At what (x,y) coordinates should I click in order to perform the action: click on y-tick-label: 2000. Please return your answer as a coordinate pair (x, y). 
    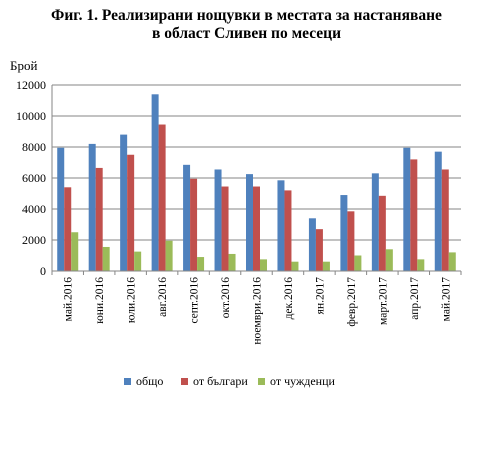
    Looking at the image, I should click on (34, 240).